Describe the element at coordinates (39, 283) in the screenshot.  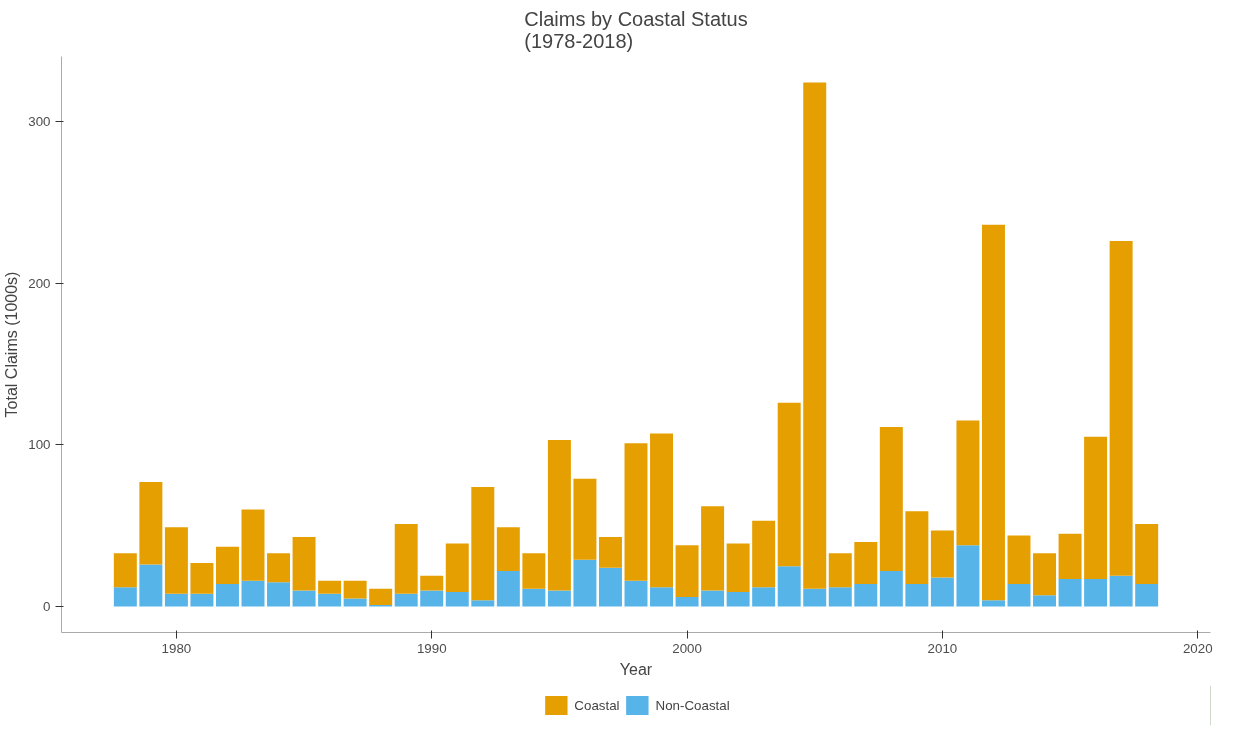
I see `y-tick-label: 200` at that location.